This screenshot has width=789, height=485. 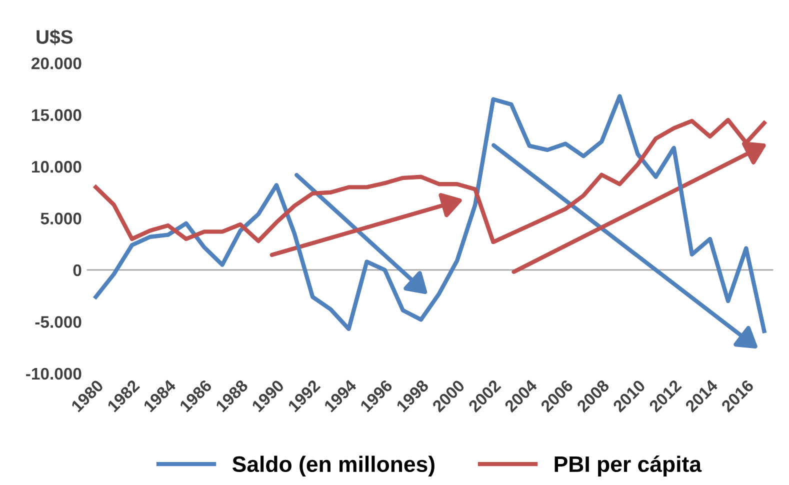 I want to click on y-axis-title: U$S, so click(x=54, y=37).